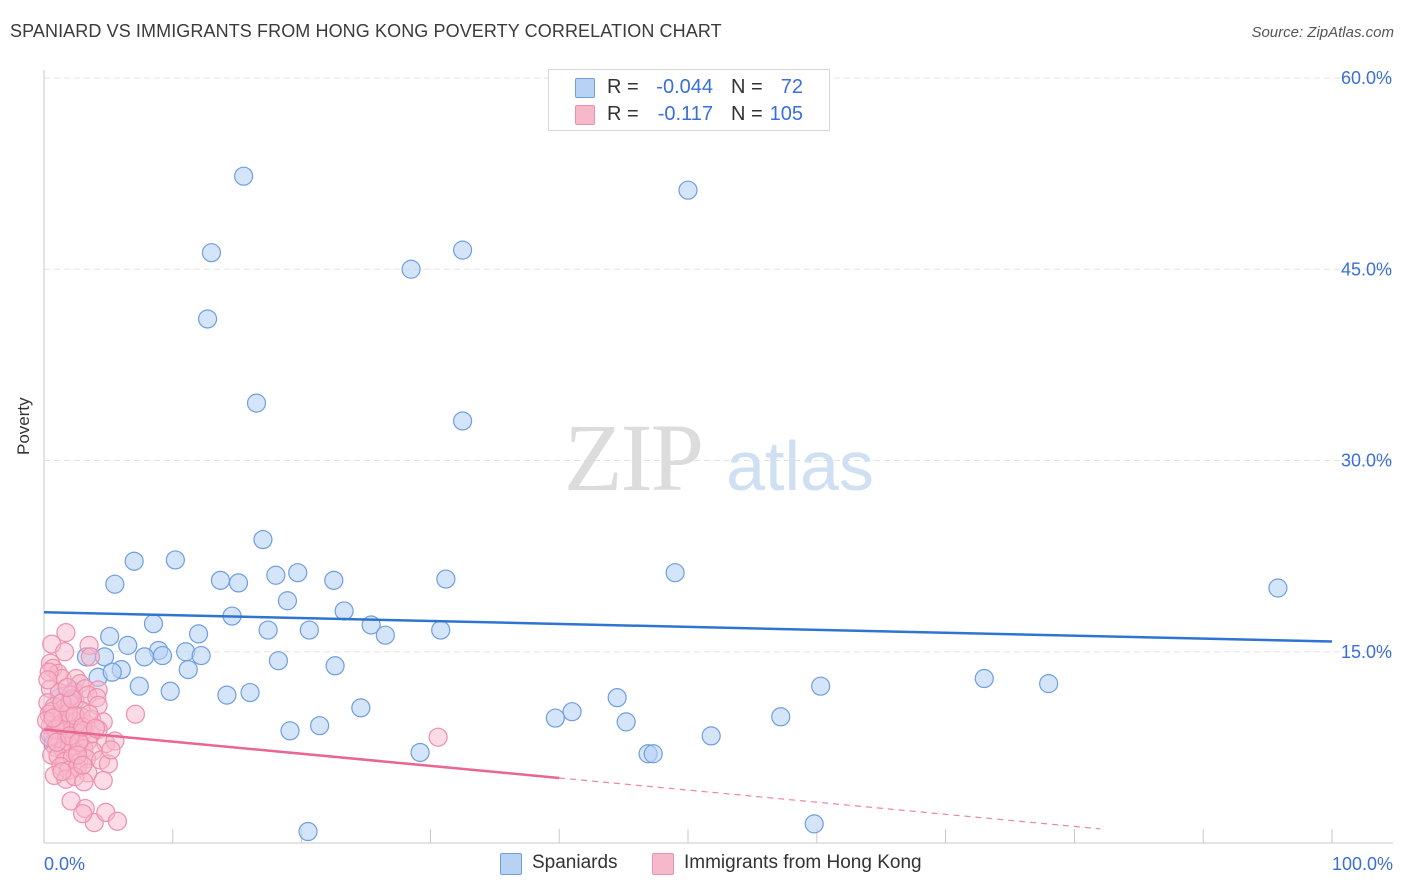 This screenshot has width=1406, height=892. What do you see at coordinates (1322, 32) in the screenshot?
I see `source-label: Source: ZipAtlas.com` at bounding box center [1322, 32].